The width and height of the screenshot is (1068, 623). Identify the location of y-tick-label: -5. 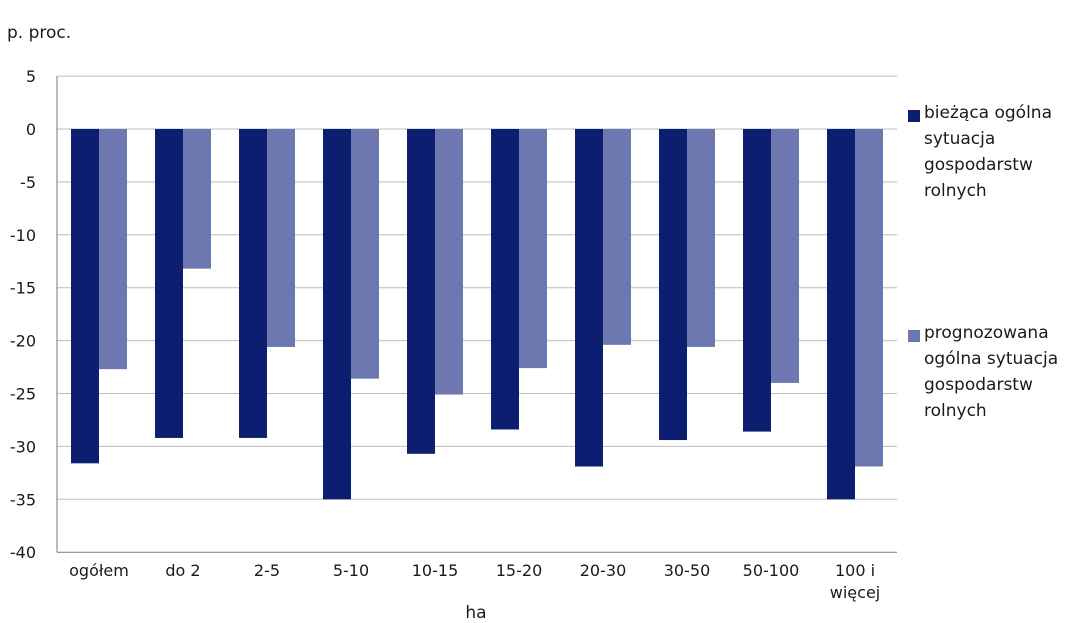
(28, 182).